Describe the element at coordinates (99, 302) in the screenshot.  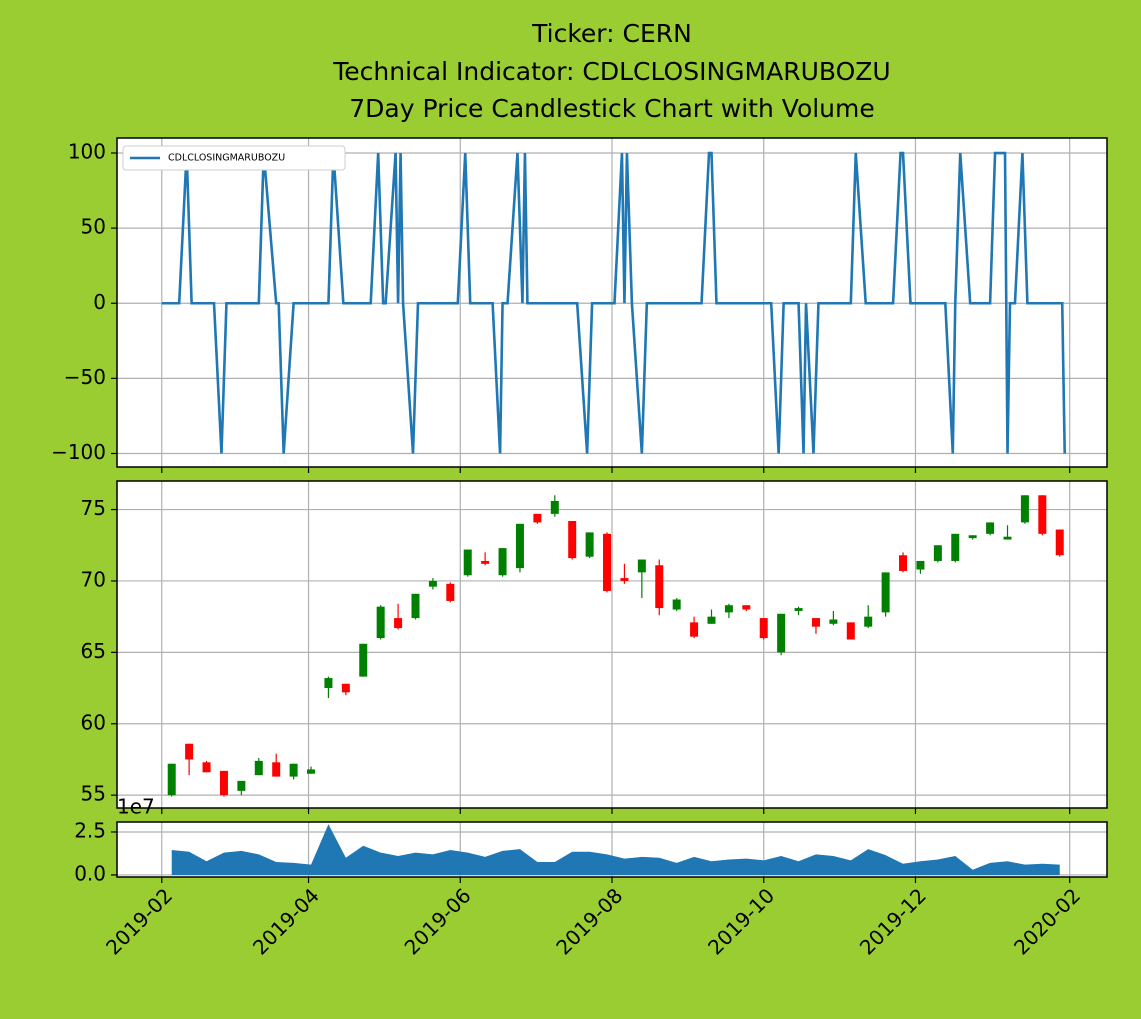
I see `y-tick-label: 0` at that location.